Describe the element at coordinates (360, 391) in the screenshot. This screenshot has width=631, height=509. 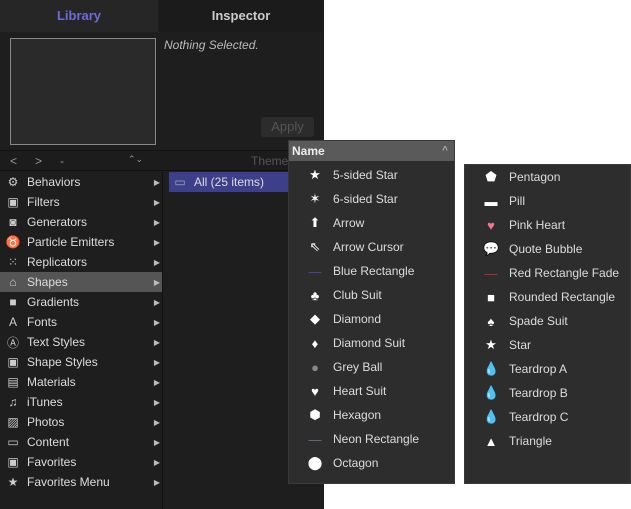
I see `shape-item-label: Heart Suit` at that location.